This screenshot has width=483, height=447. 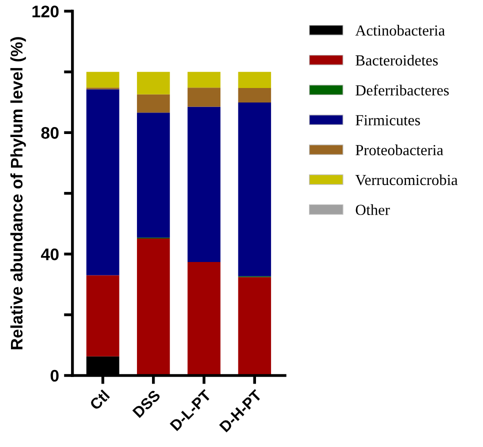 I want to click on y-tick-label: 40, so click(x=49, y=254).